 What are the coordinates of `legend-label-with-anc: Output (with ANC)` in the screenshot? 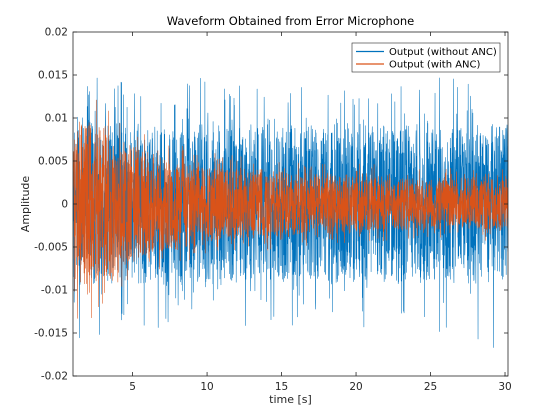 It's located at (435, 65).